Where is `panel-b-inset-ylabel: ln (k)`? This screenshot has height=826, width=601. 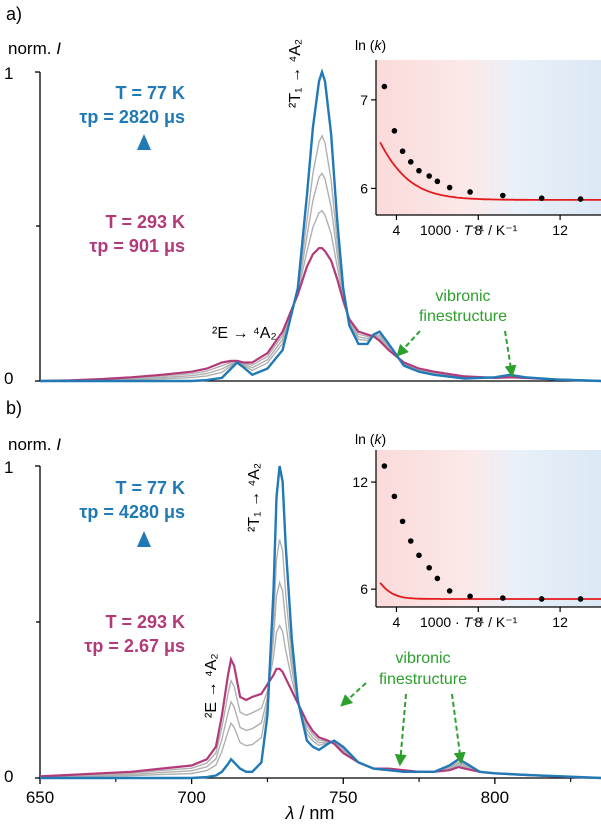
panel-b-inset-ylabel: ln (k) is located at coordinates (370, 439).